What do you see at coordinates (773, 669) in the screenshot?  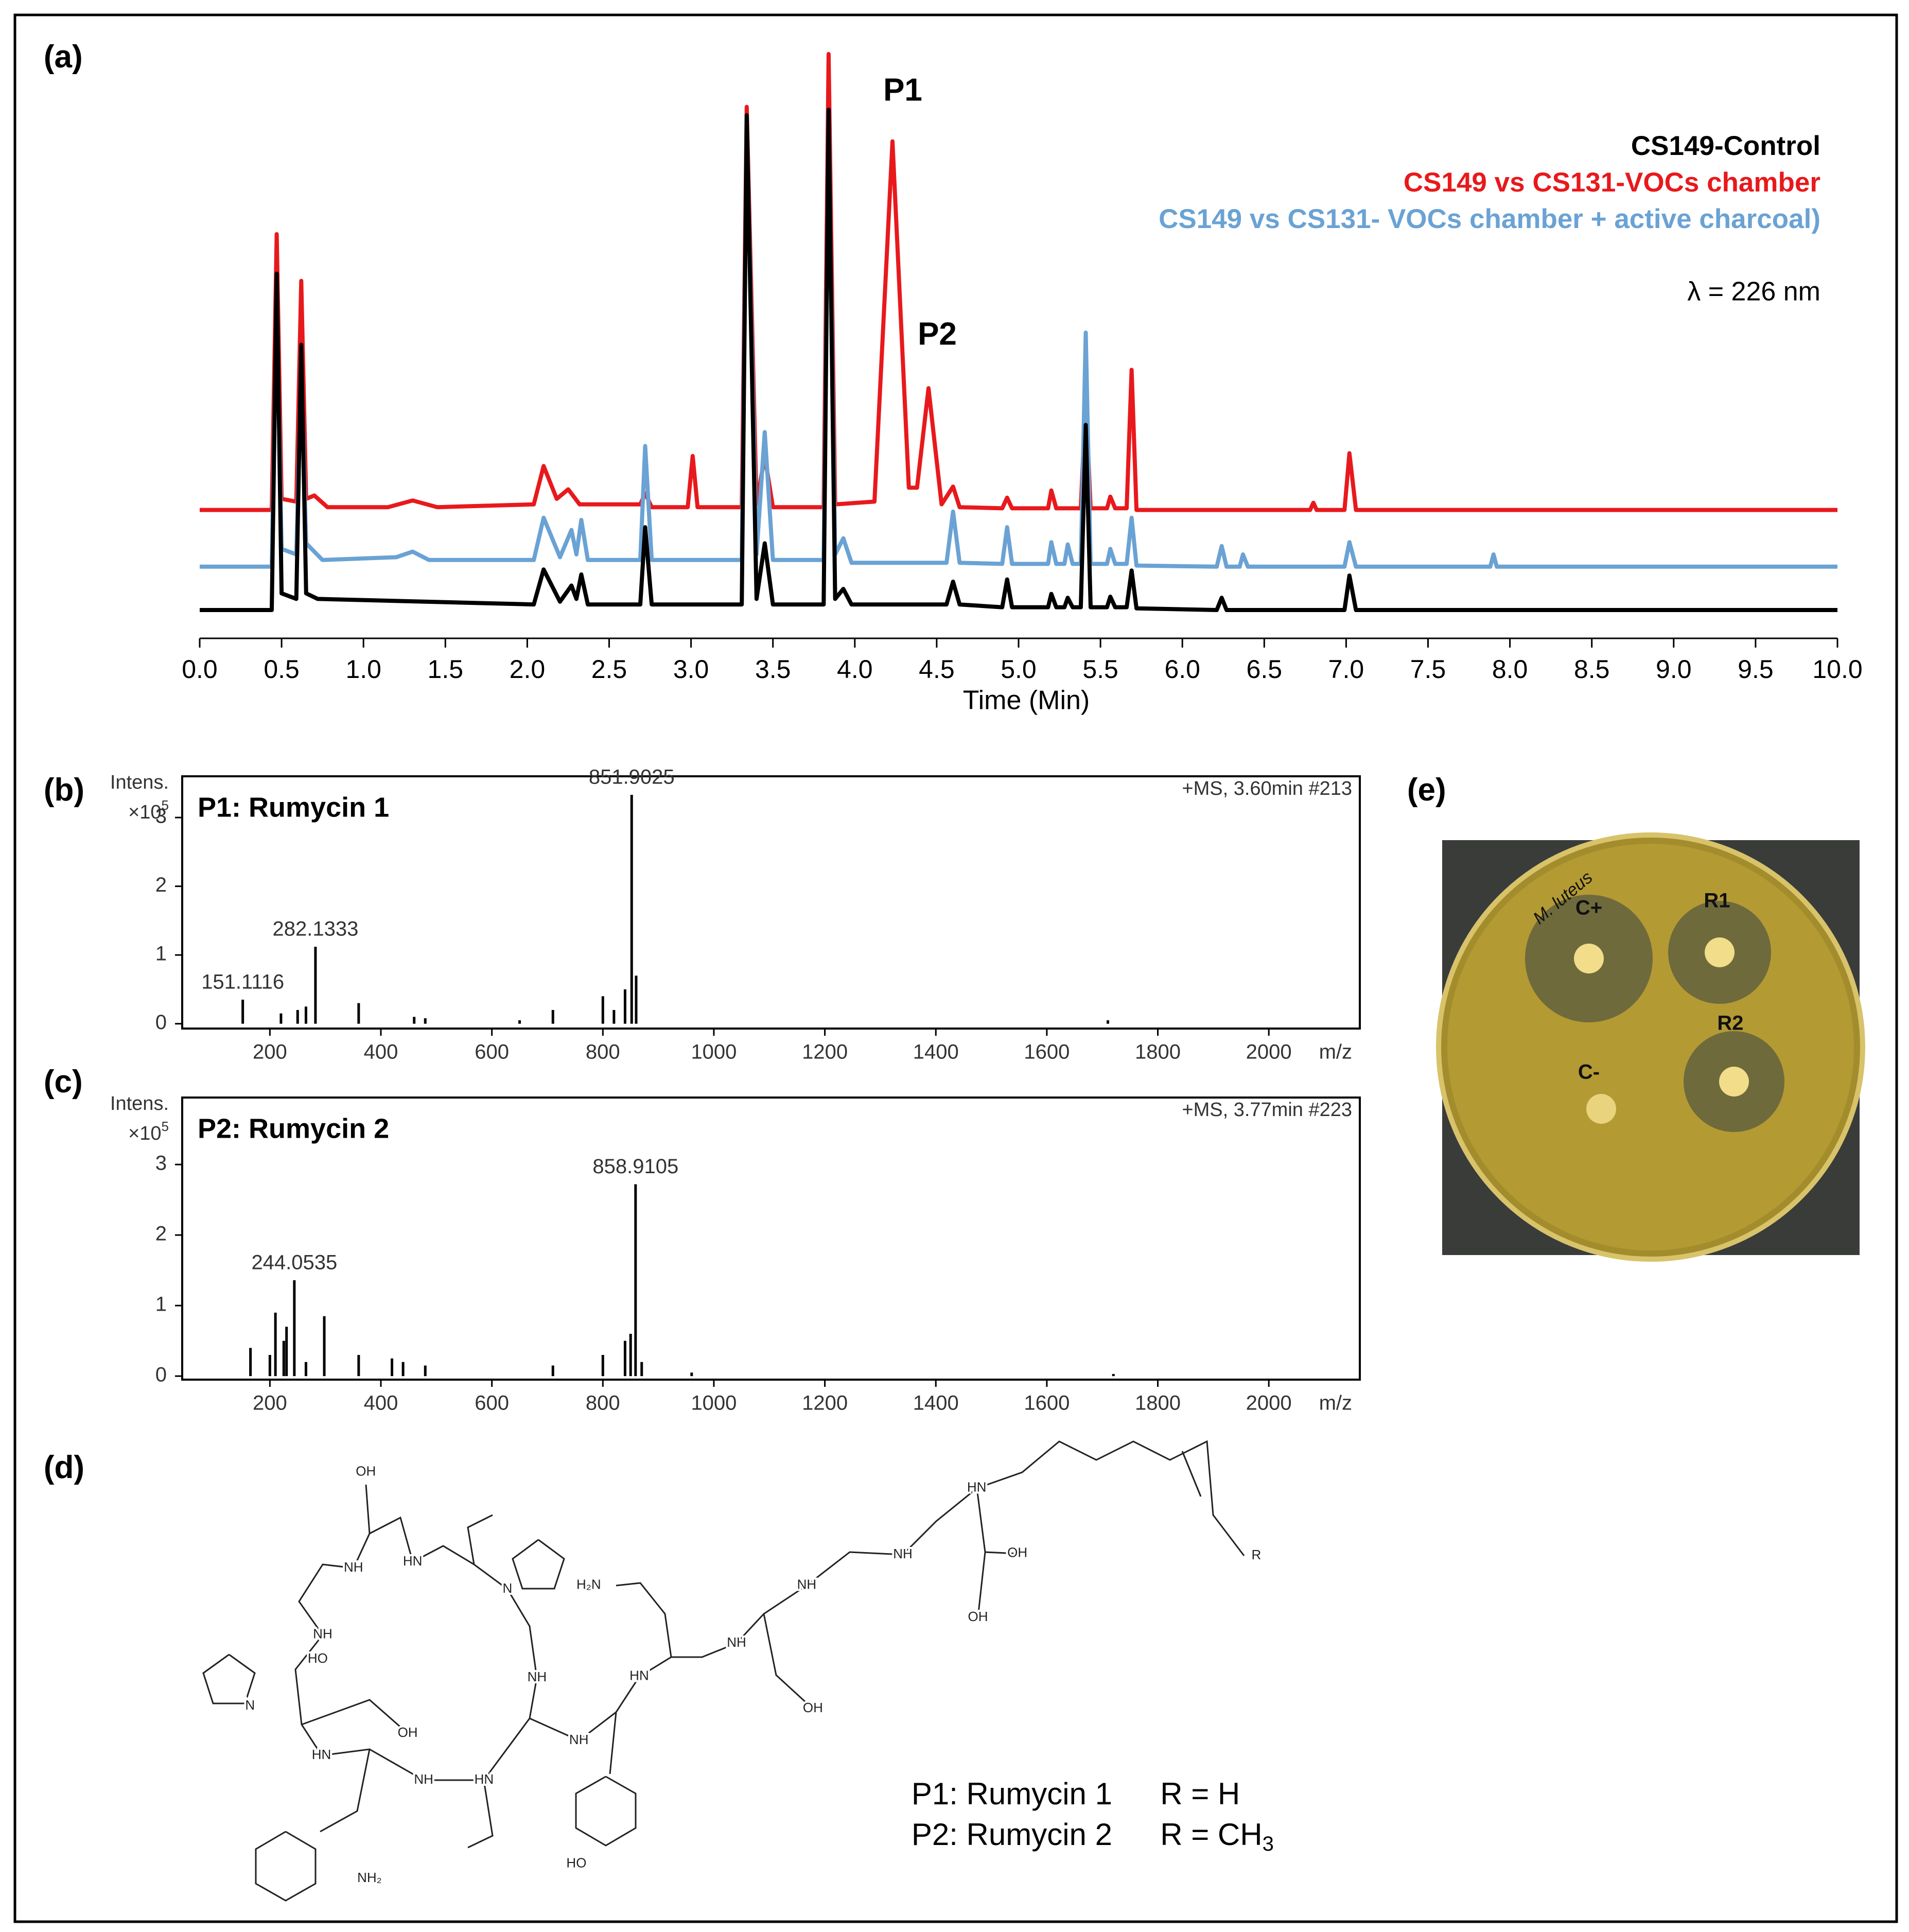 I see `x-tick-label: 3.5` at bounding box center [773, 669].